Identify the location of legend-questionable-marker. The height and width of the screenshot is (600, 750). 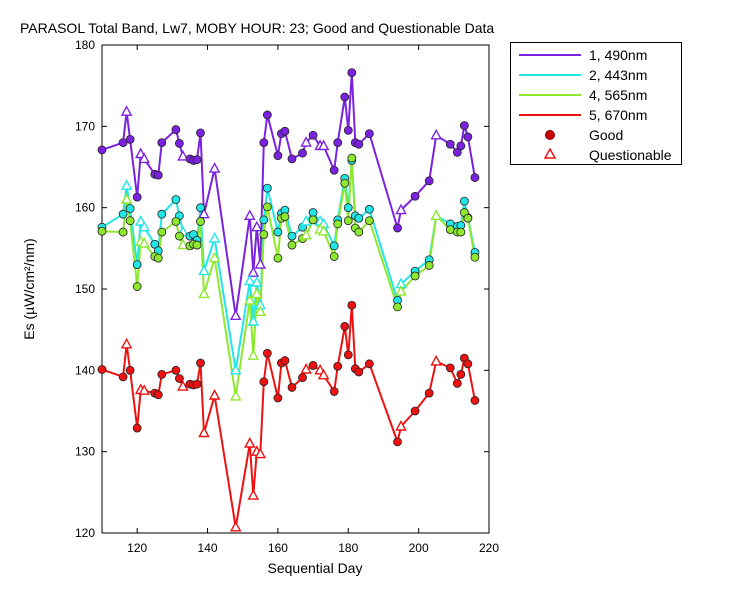
(550, 153).